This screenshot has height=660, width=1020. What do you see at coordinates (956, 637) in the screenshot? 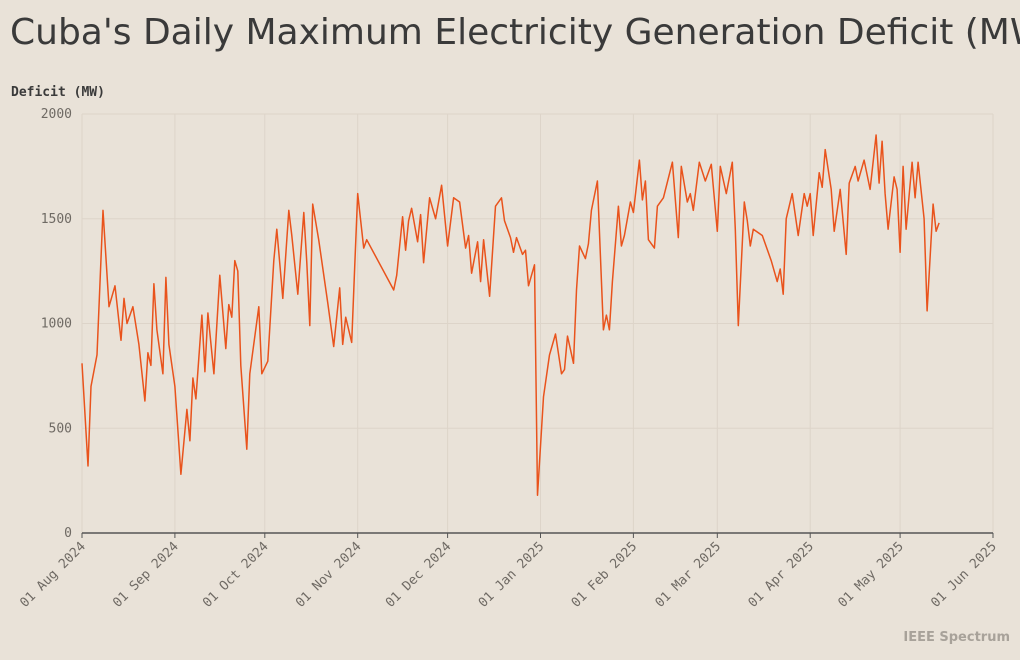
I see `brand: IEEE Spectrum` at bounding box center [956, 637].